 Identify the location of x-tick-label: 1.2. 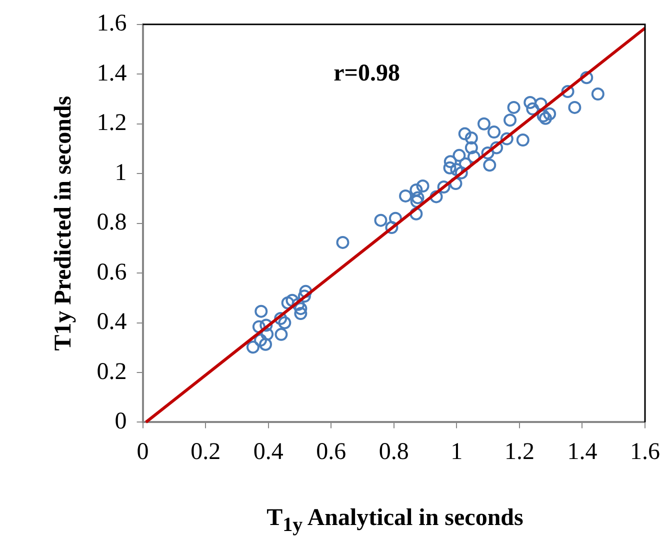
(519, 451).